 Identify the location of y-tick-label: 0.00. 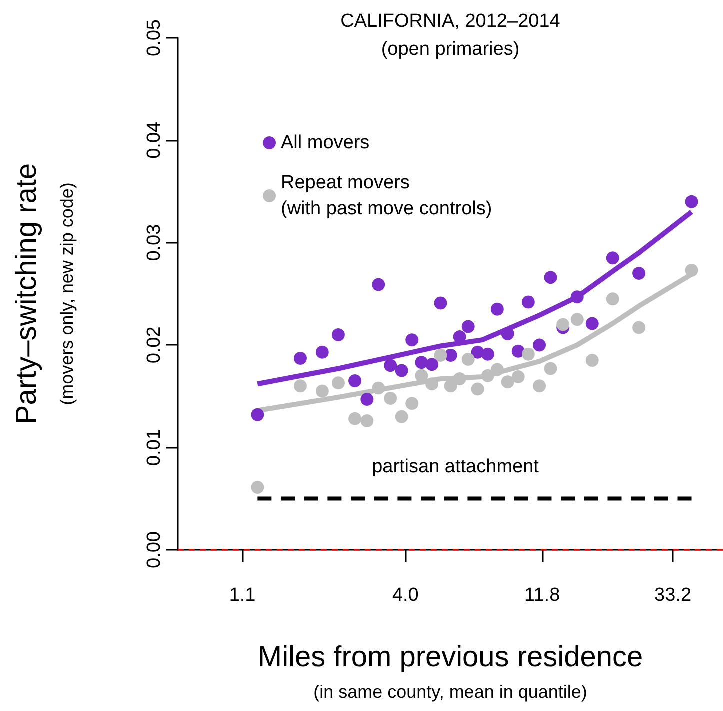
(154, 550).